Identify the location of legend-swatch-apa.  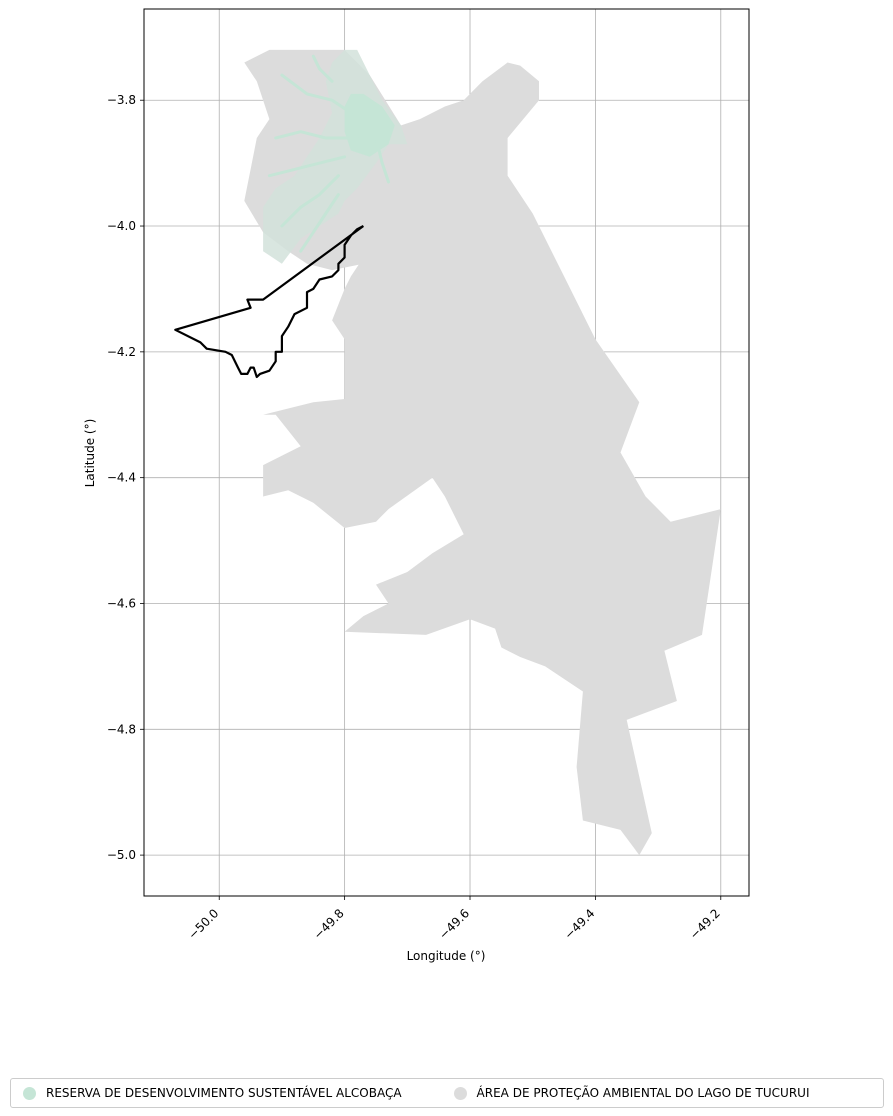
(460, 1093).